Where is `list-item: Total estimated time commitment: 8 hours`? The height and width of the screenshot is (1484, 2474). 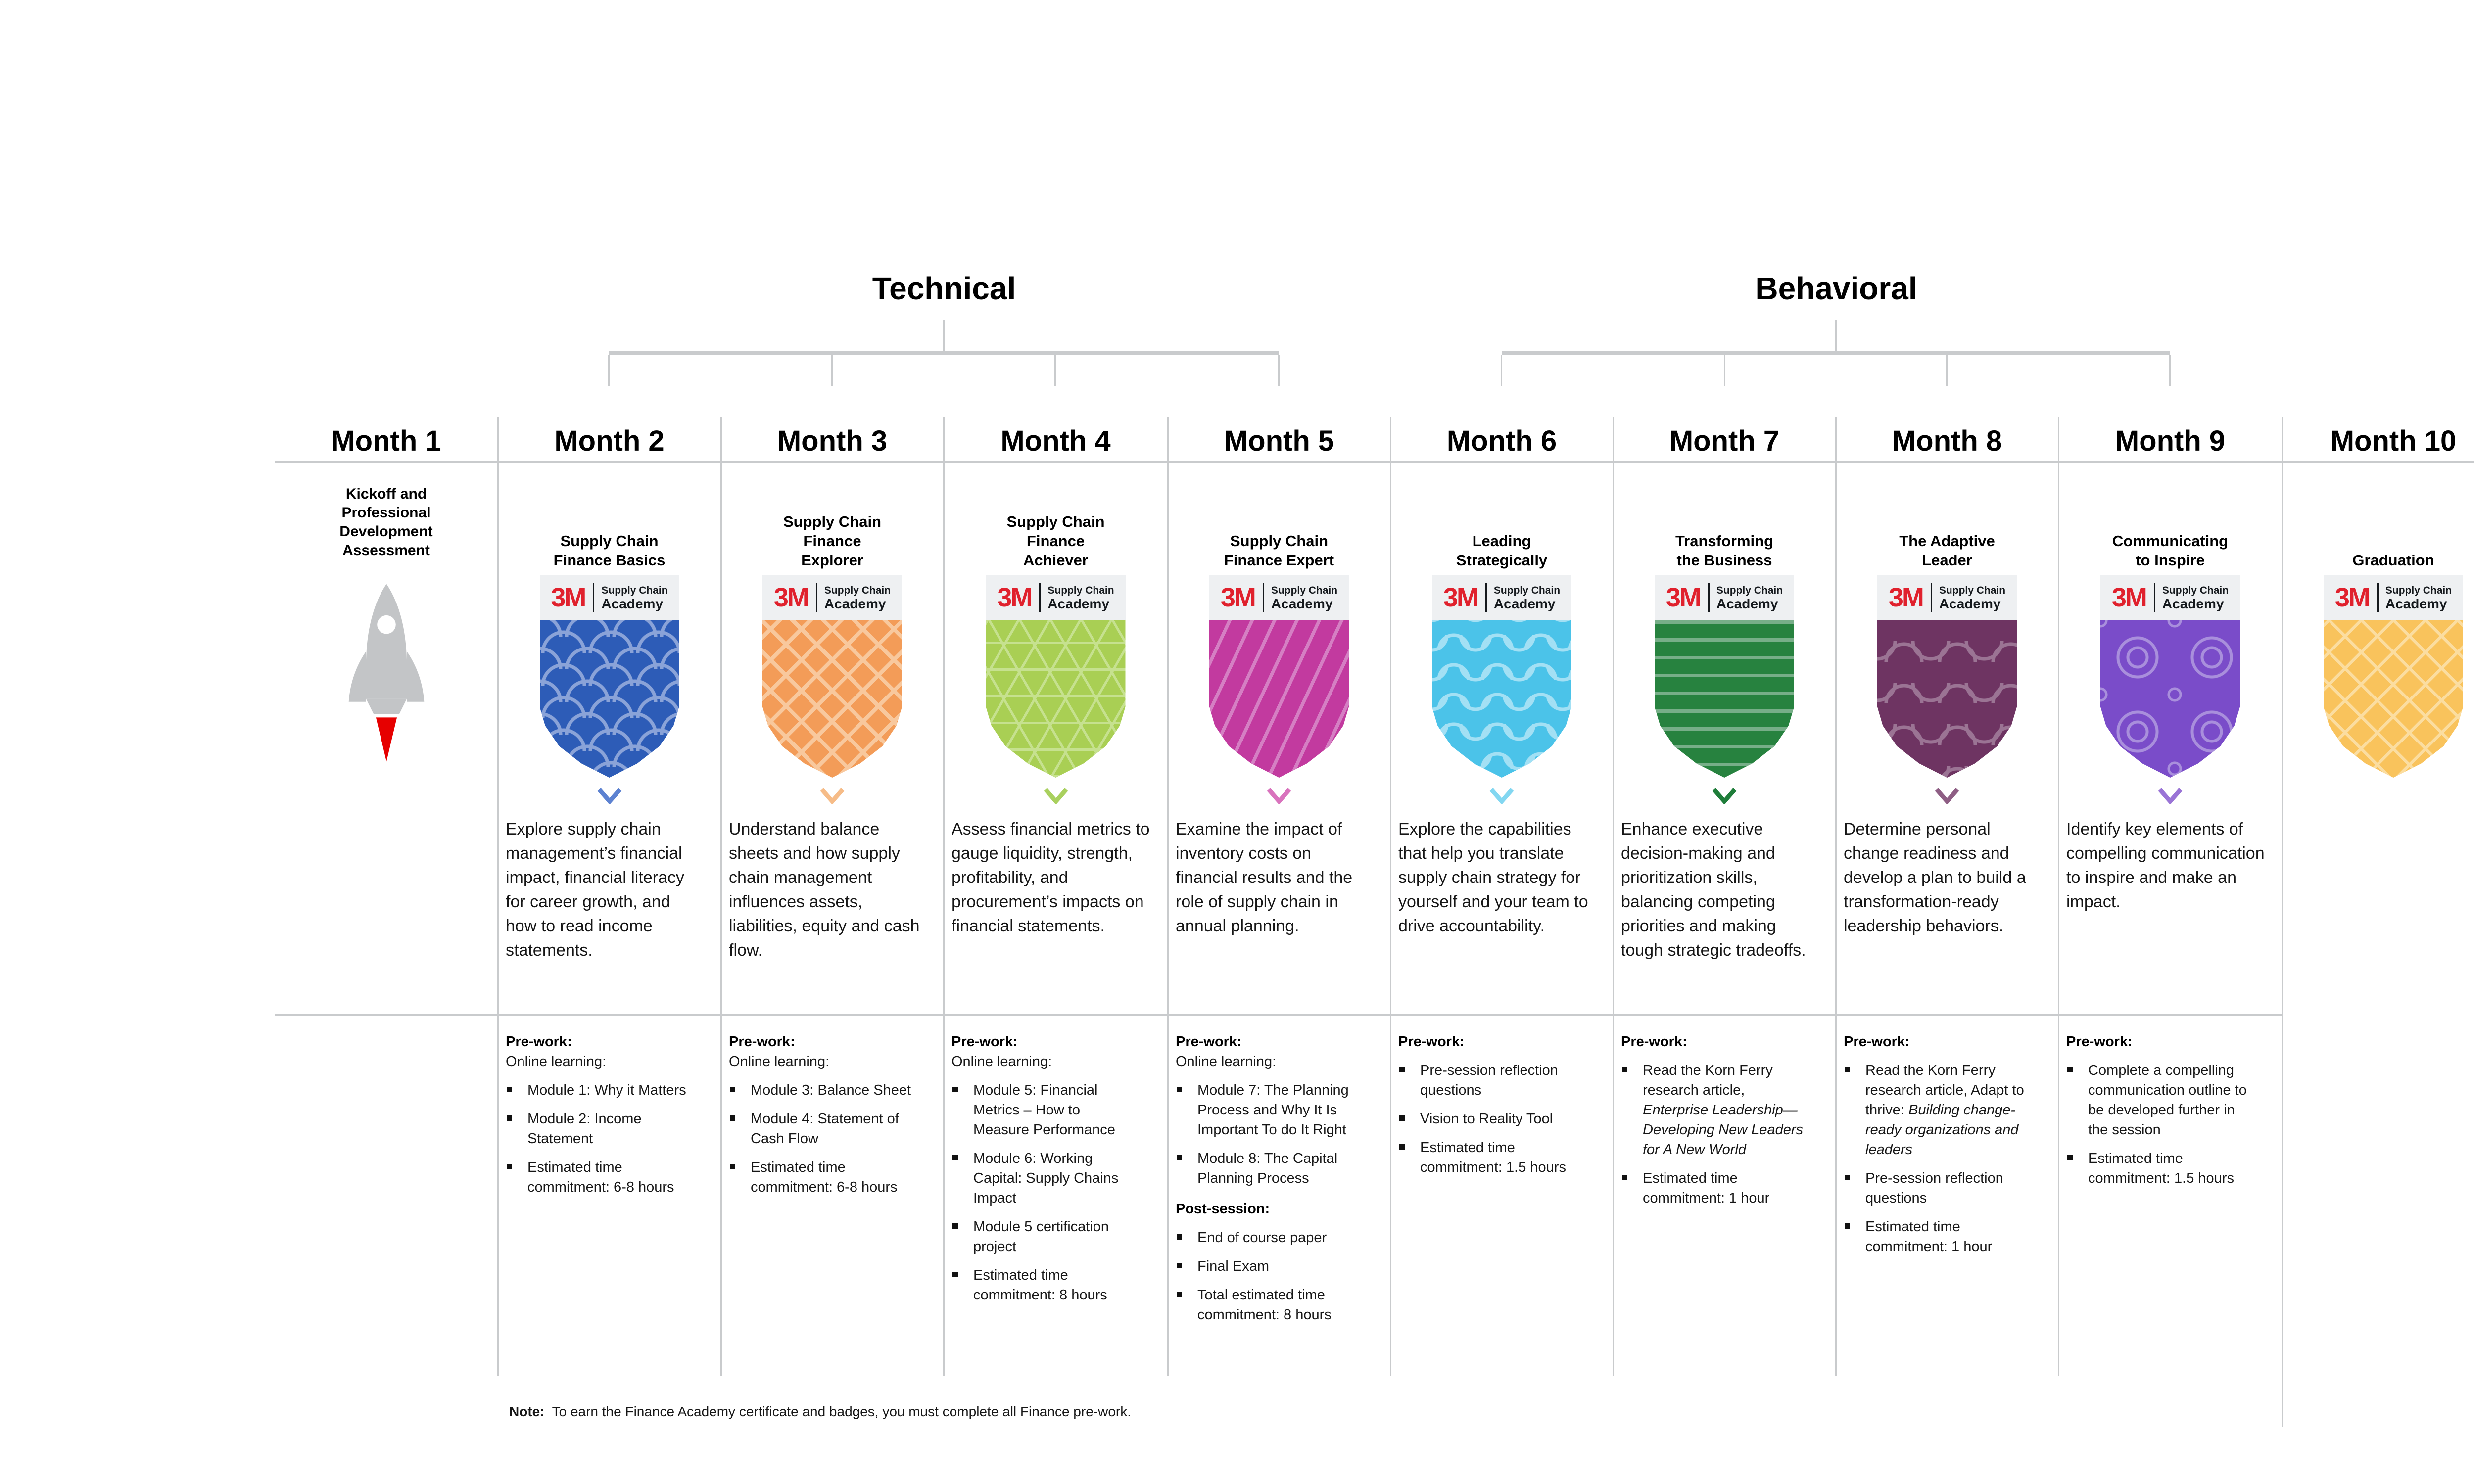 list-item: Total estimated time commitment: 8 hours is located at coordinates (1269, 1305).